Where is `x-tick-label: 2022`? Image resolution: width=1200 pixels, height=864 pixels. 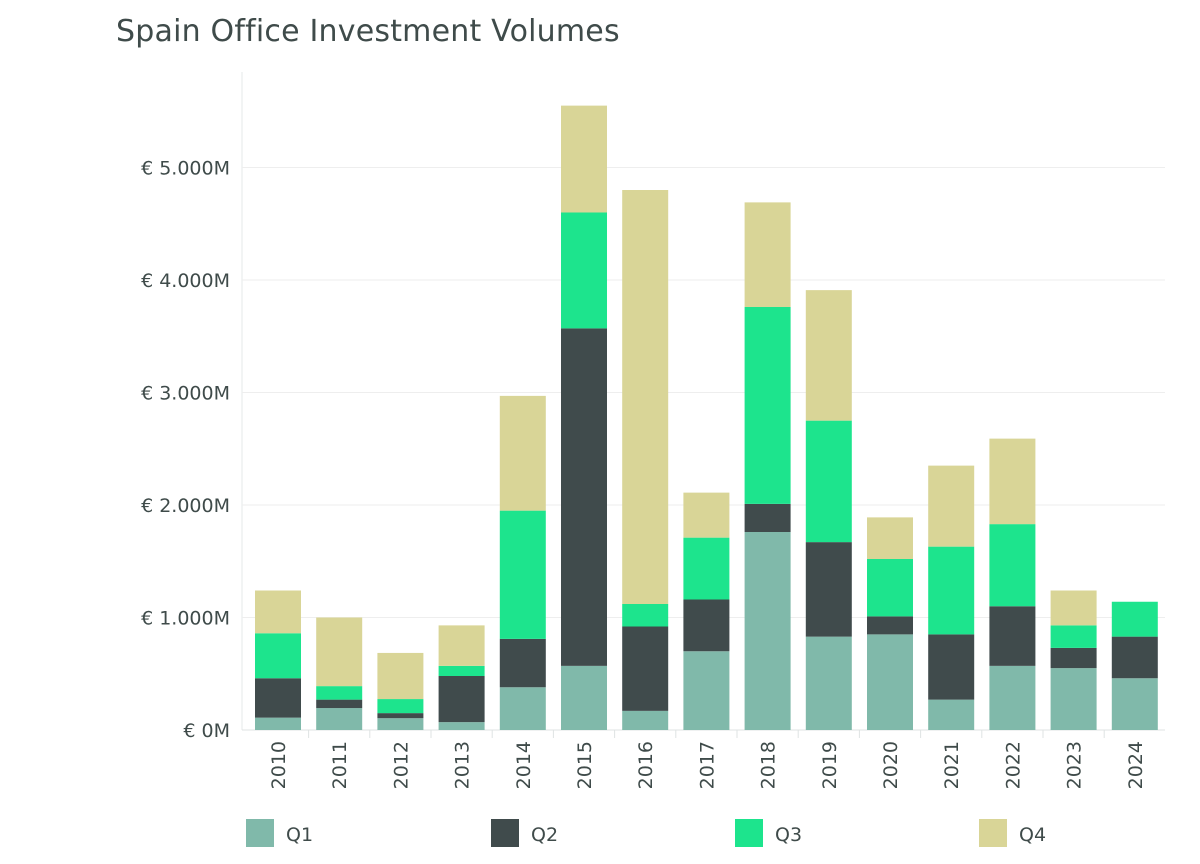 x-tick-label: 2022 is located at coordinates (1013, 765).